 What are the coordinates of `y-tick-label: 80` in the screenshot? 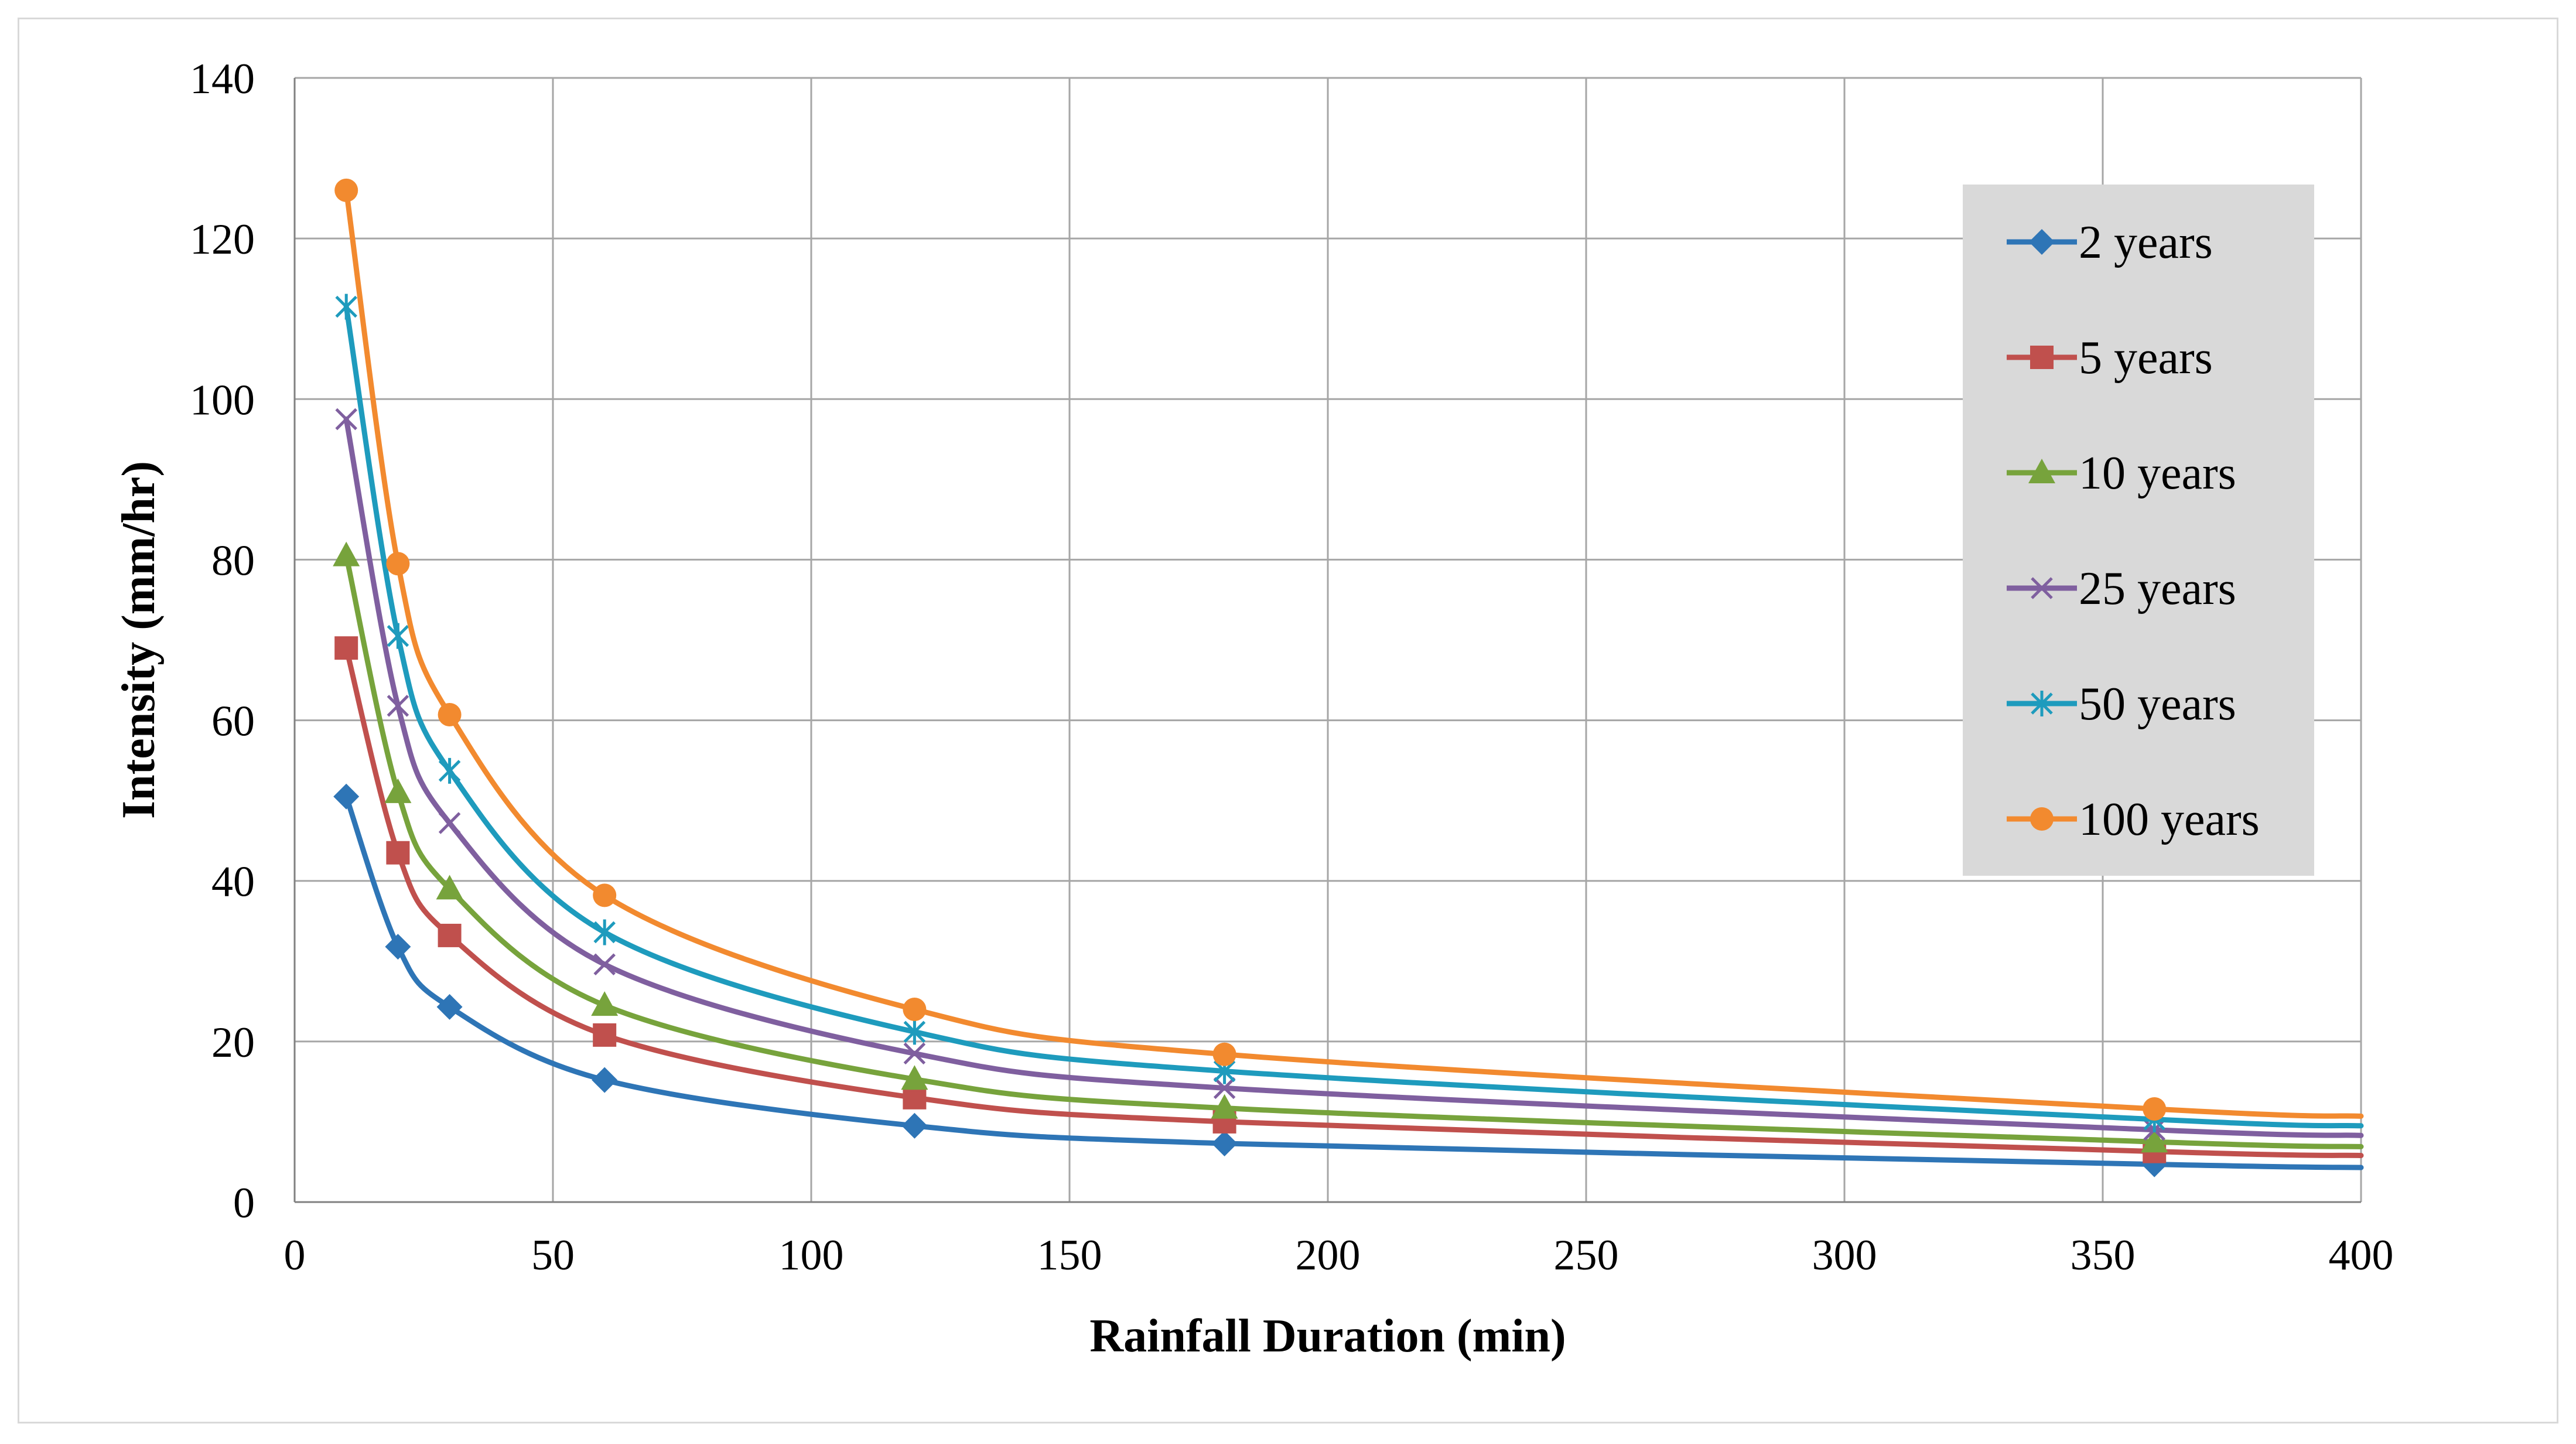 It's located at (233, 561).